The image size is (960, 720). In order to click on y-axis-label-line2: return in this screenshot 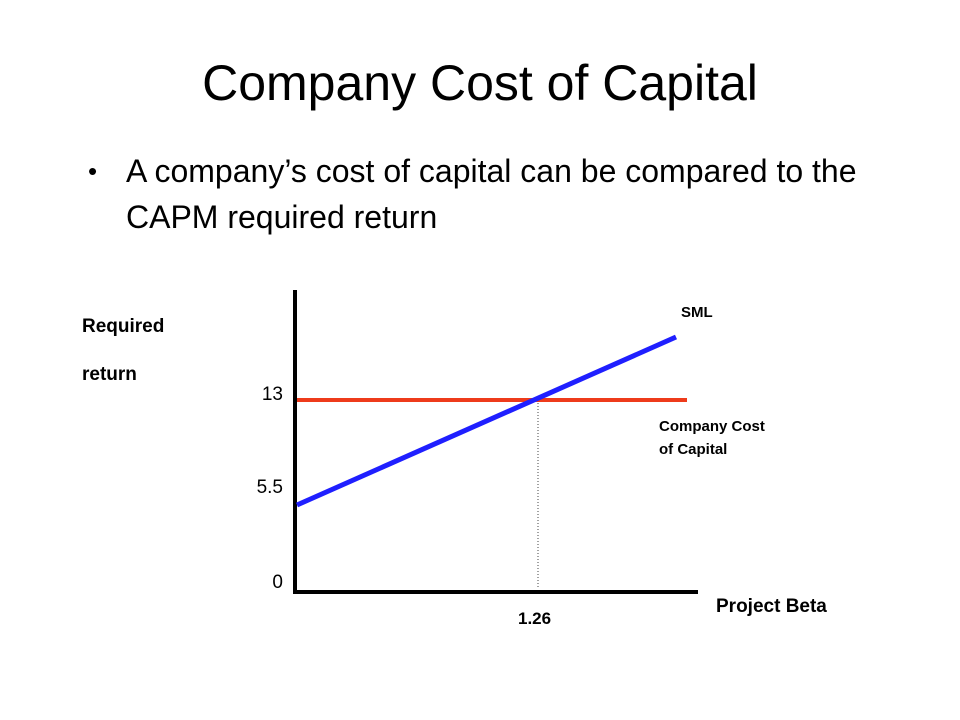, I will do `click(109, 374)`.